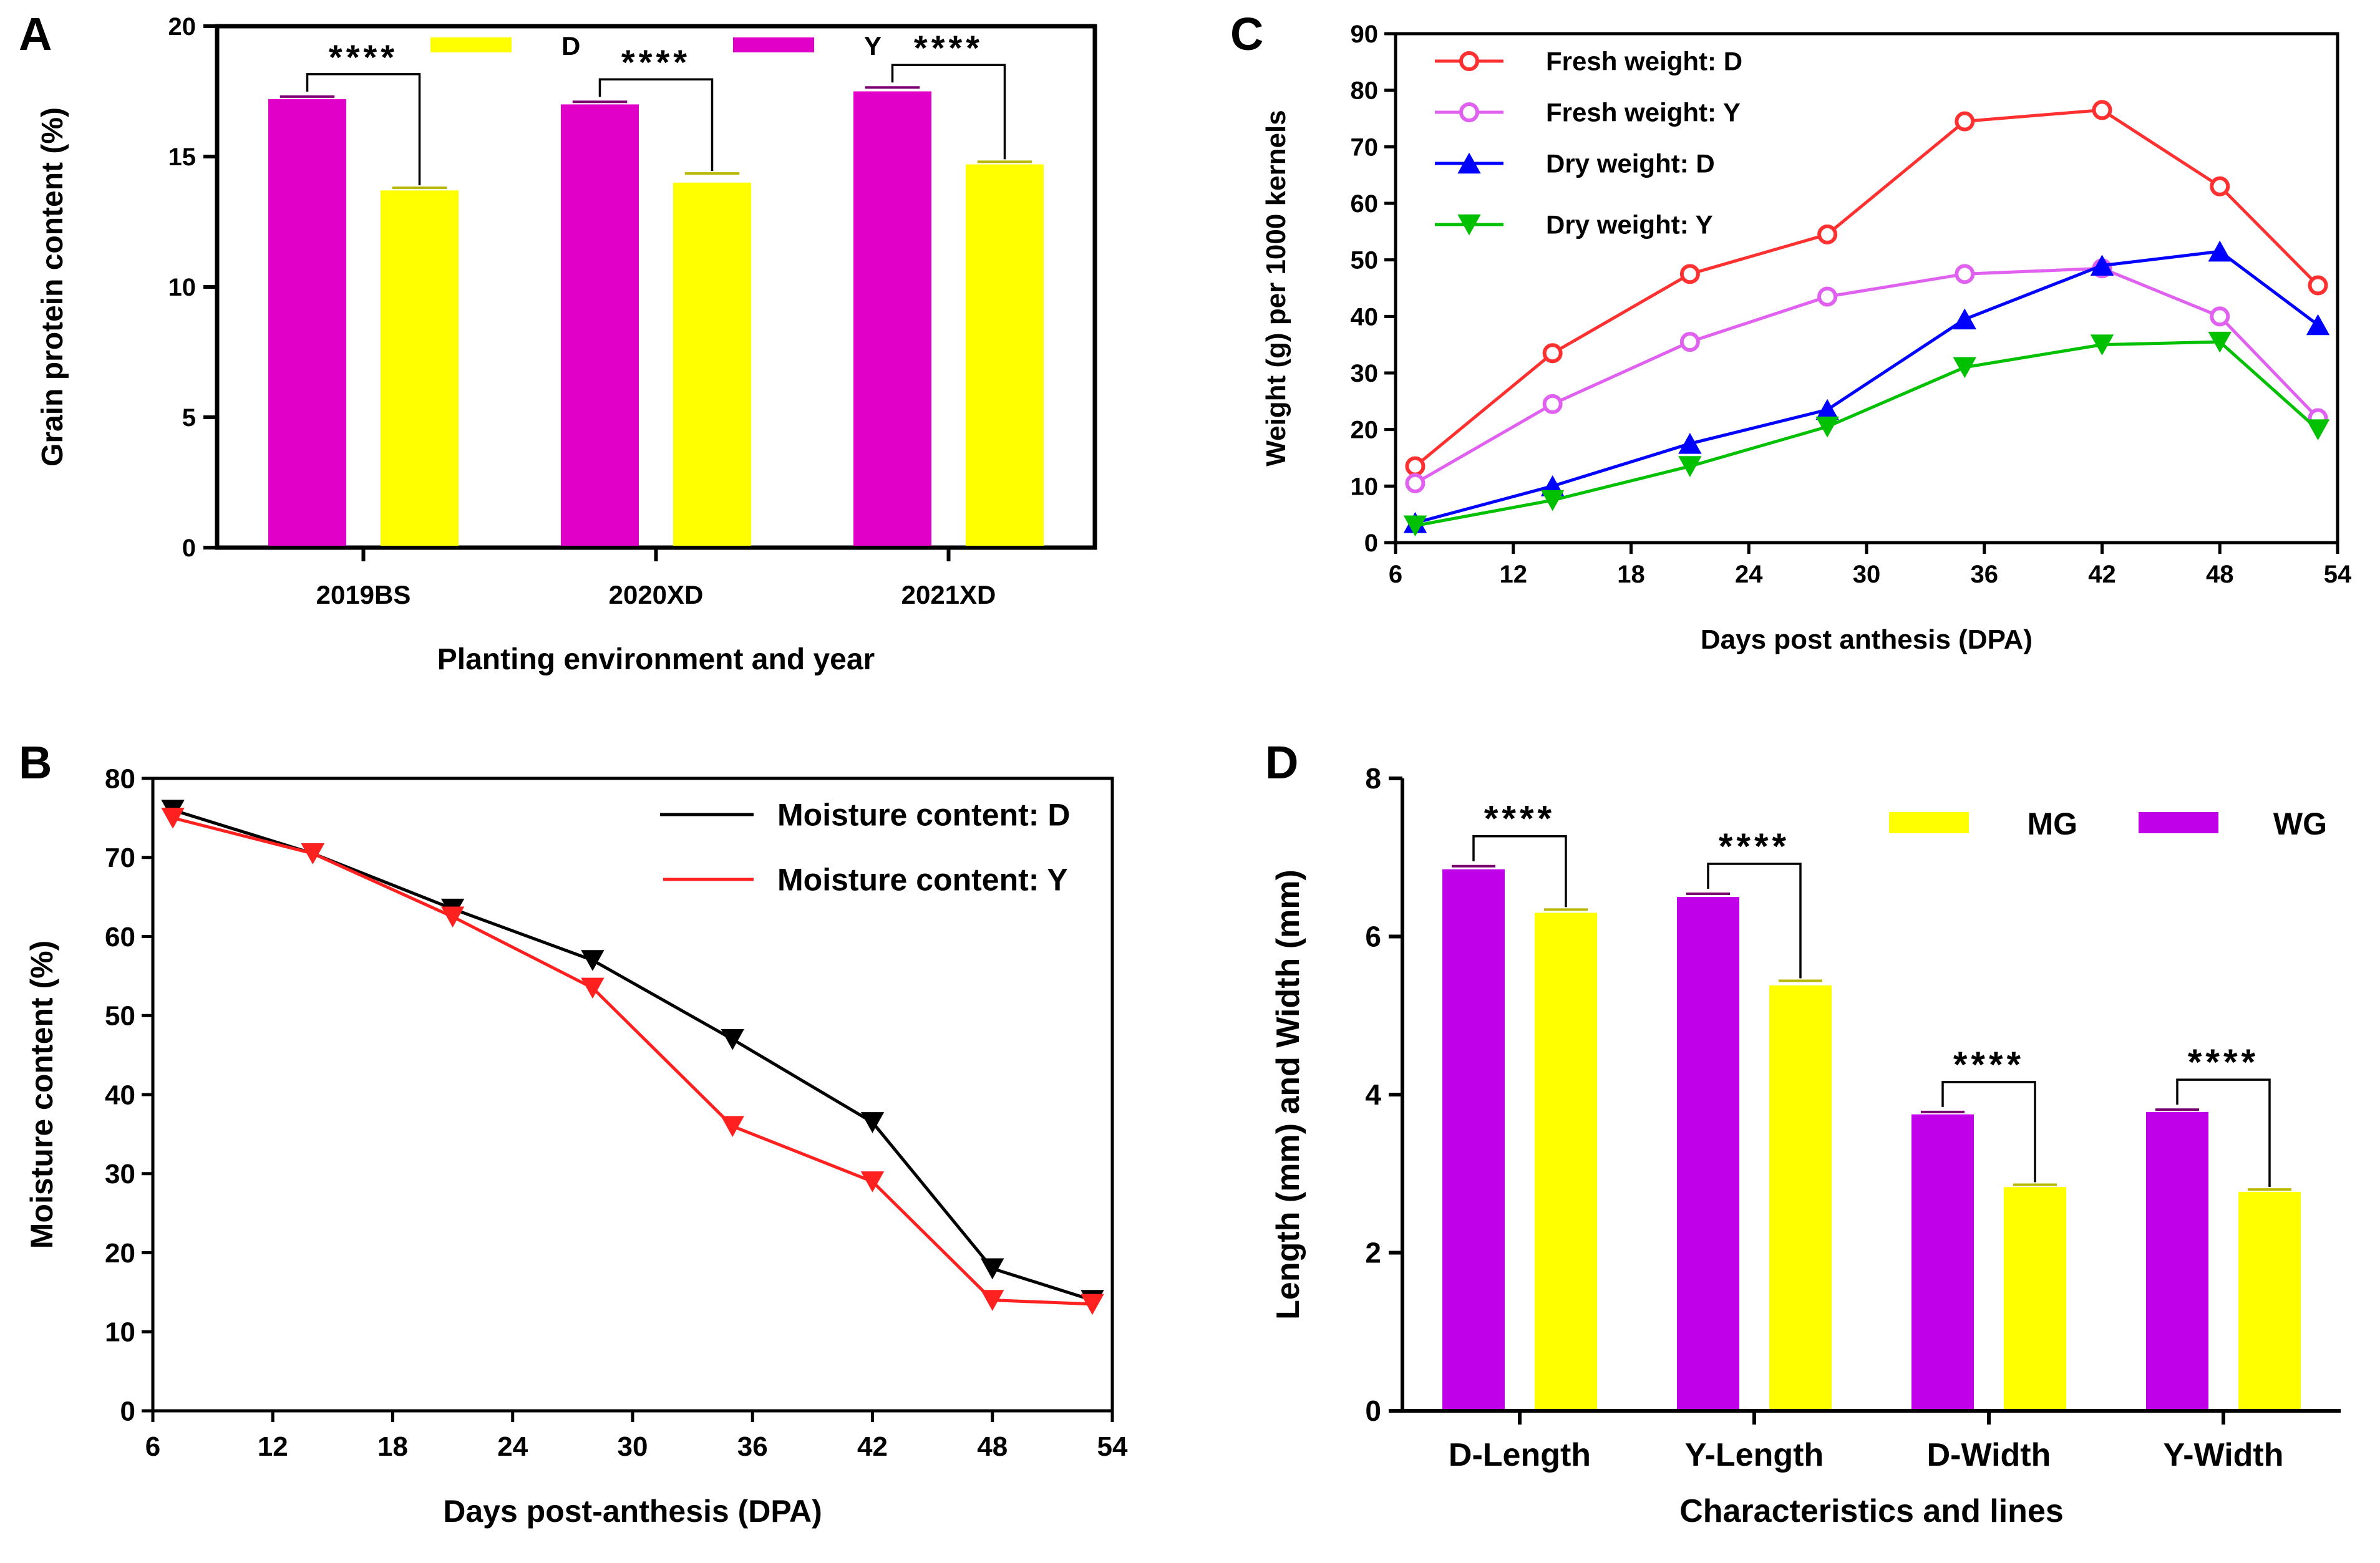  Describe the element at coordinates (35, 34) in the screenshot. I see `panel-label-a: A` at that location.